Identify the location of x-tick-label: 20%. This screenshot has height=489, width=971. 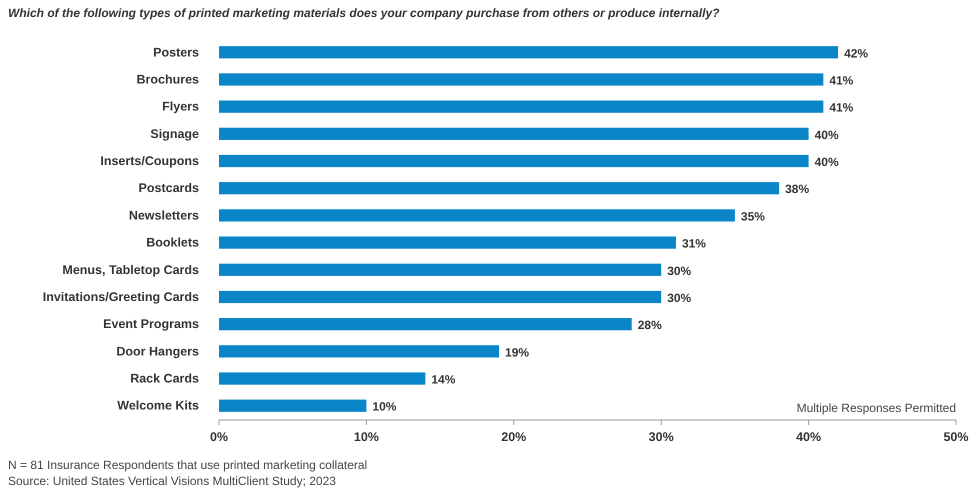
(513, 437).